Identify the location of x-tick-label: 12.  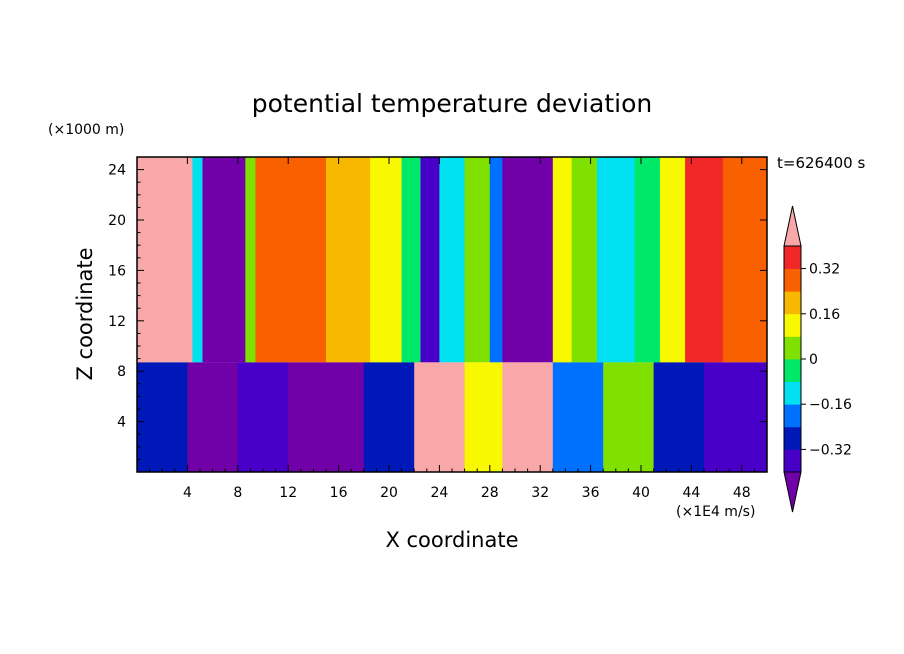
(288, 493).